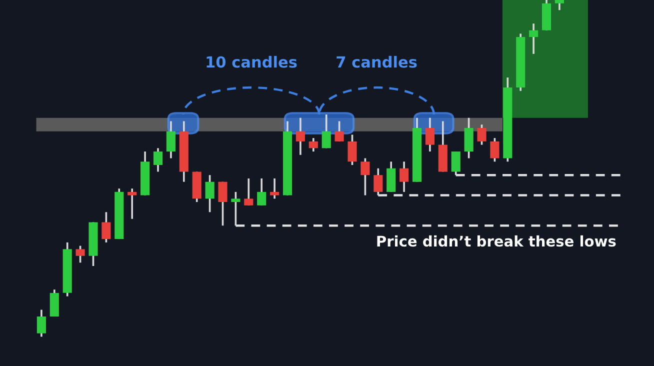  I want to click on annotation: 7 candles, so click(376, 62).